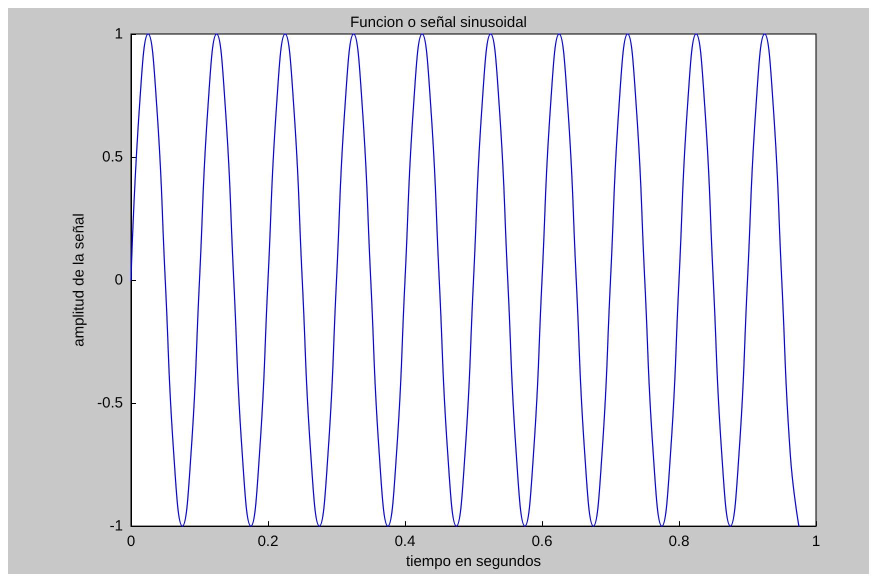 This screenshot has width=877, height=582. What do you see at coordinates (118, 280) in the screenshot?
I see `y-tick-label: 0` at bounding box center [118, 280].